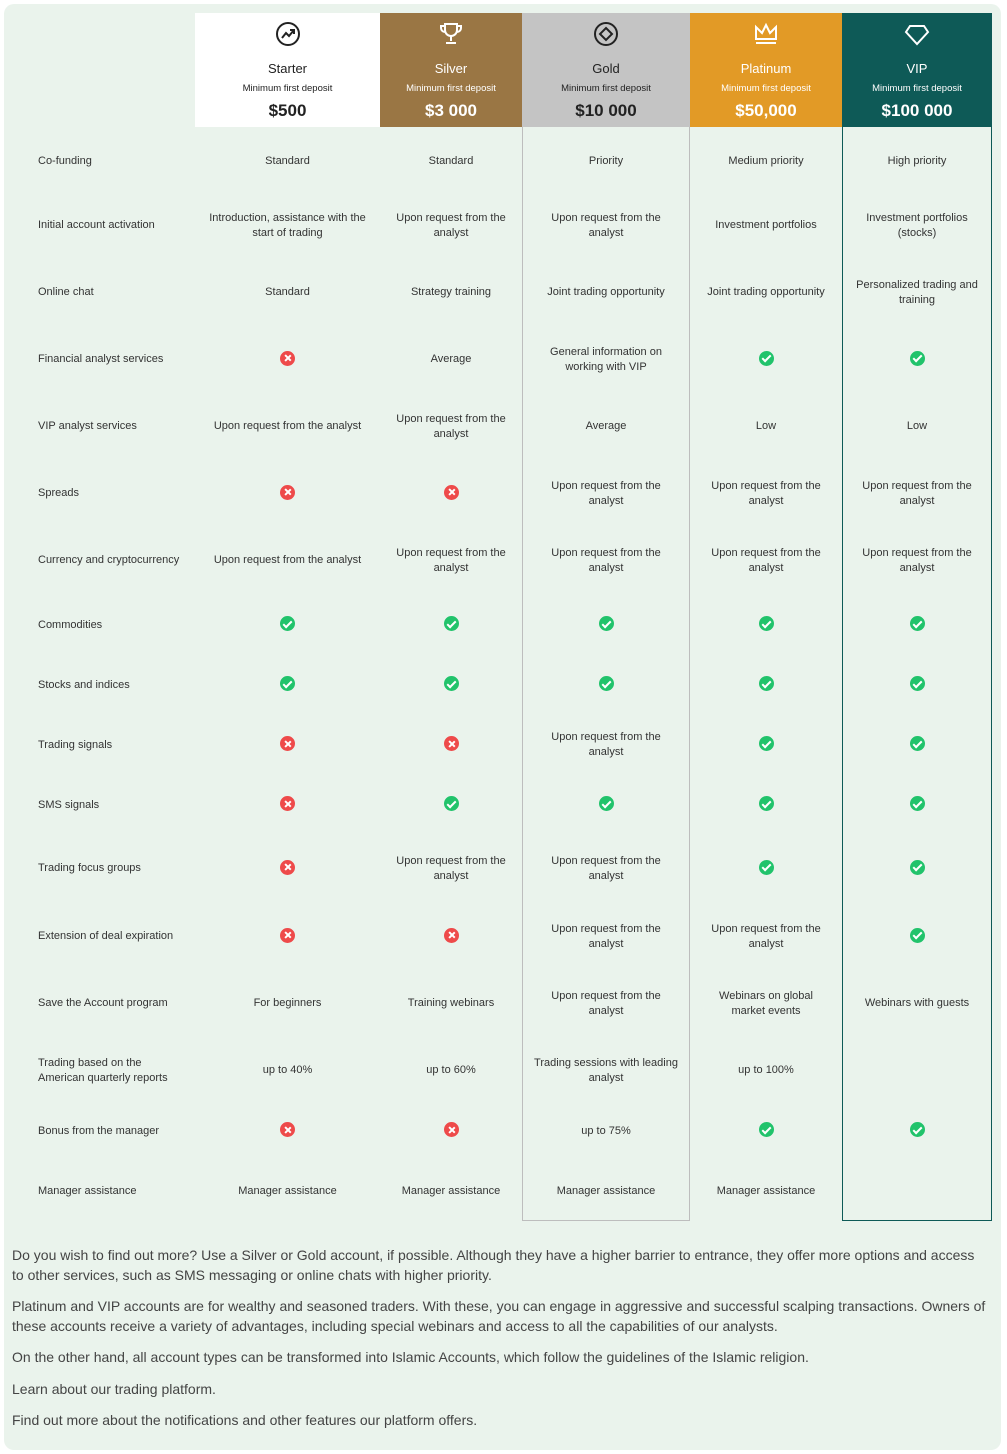  Describe the element at coordinates (106, 936) in the screenshot. I see `feature-label: Extension of deal expiration` at that location.